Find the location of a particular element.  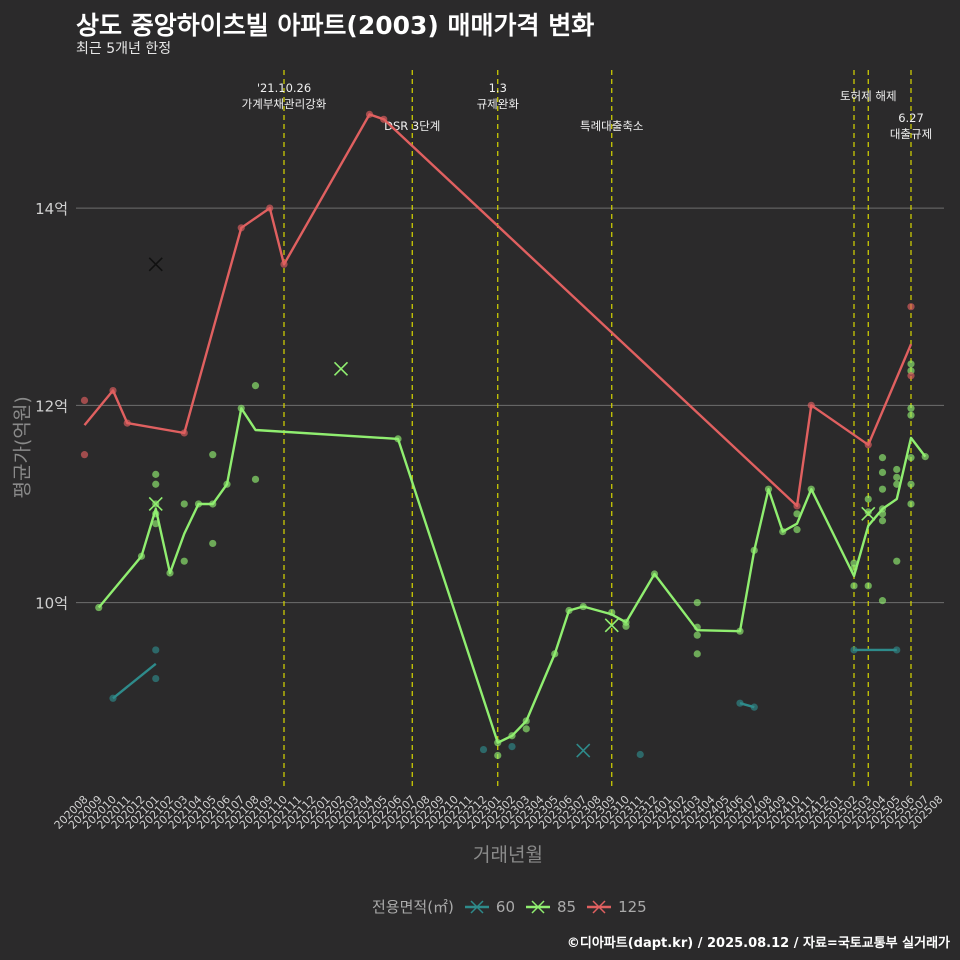

legend-label: 125 is located at coordinates (632, 906).